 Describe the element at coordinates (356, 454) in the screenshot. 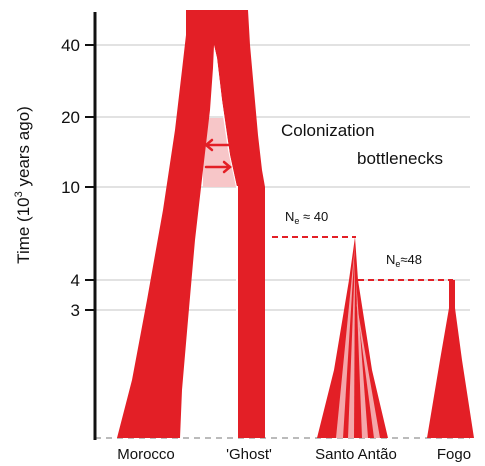

I see `population-label-santo-antao: Santo Antão` at that location.